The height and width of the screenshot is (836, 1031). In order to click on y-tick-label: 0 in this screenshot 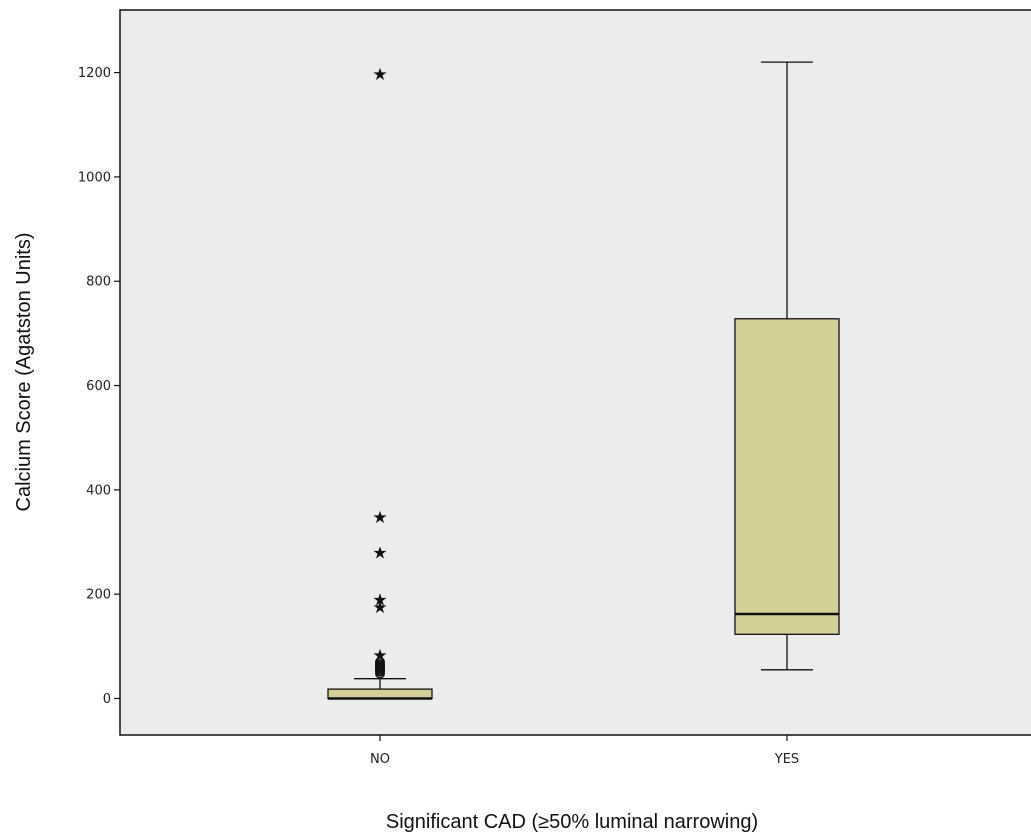, I will do `click(107, 699)`.